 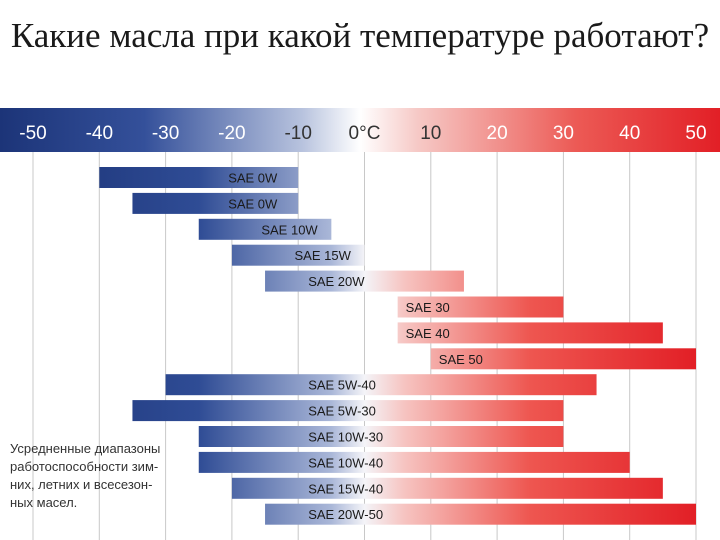 I want to click on bar-label: SAE 50, so click(x=461, y=359).